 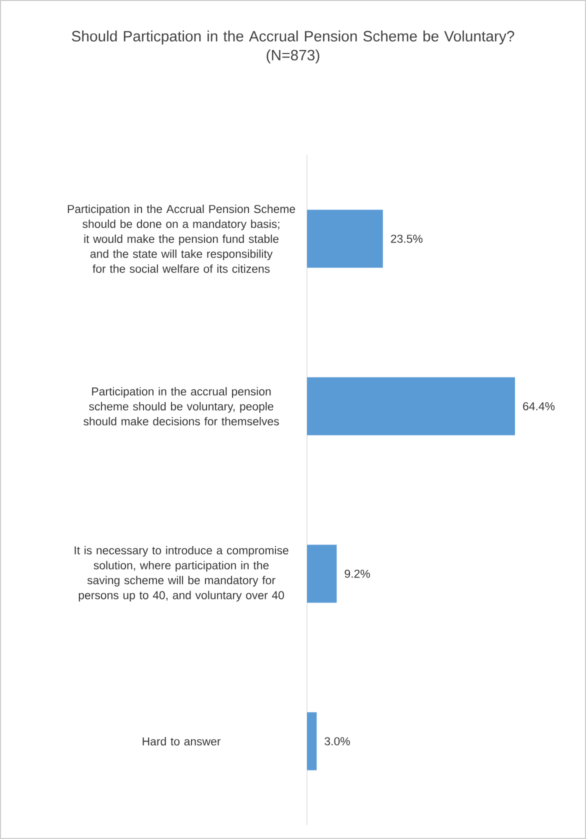 What do you see at coordinates (181, 406) in the screenshot?
I see `y-tick-label: Participation in the accrual pension scheme should be voluntary, people should make decisions for themselves` at bounding box center [181, 406].